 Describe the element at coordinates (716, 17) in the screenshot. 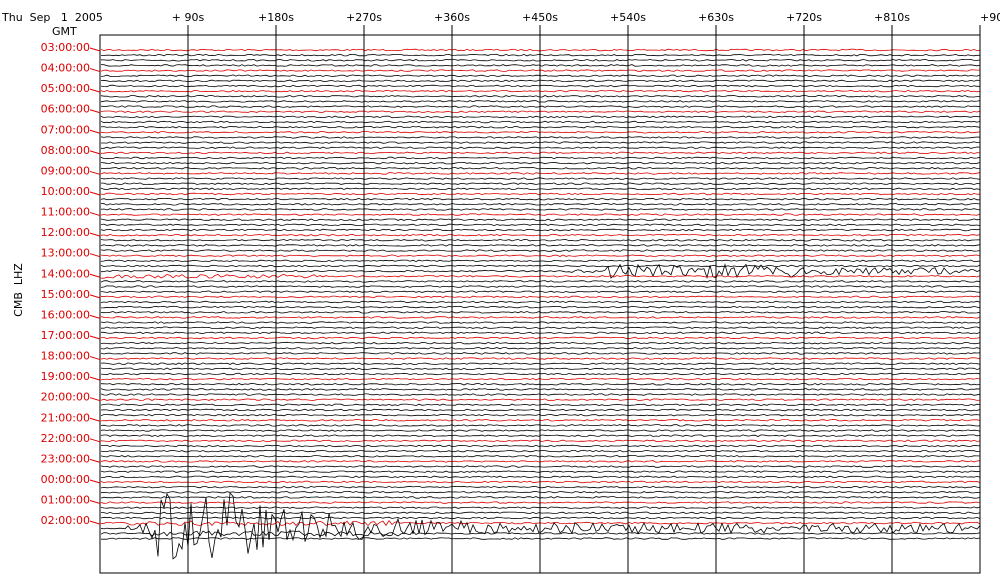

I see `time-offset-label: +630s` at that location.